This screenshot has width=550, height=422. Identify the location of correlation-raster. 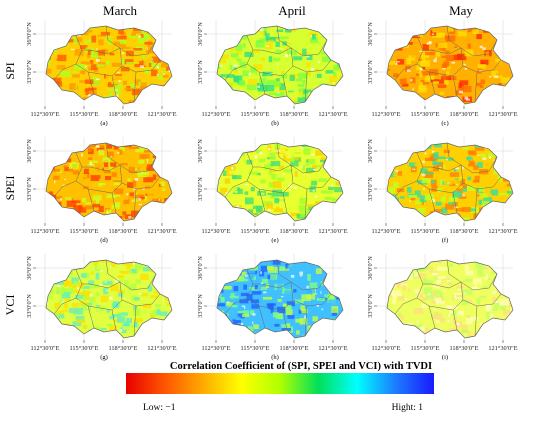
(280, 299).